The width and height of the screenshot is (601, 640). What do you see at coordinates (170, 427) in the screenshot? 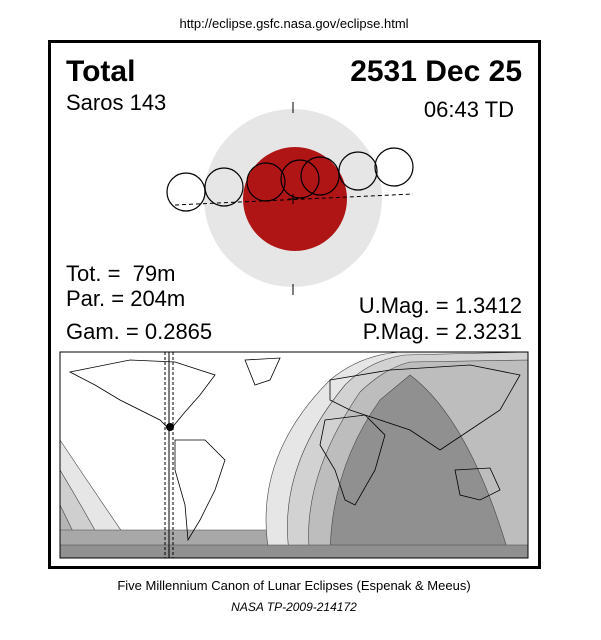
I see `sub-lunar-point` at bounding box center [170, 427].